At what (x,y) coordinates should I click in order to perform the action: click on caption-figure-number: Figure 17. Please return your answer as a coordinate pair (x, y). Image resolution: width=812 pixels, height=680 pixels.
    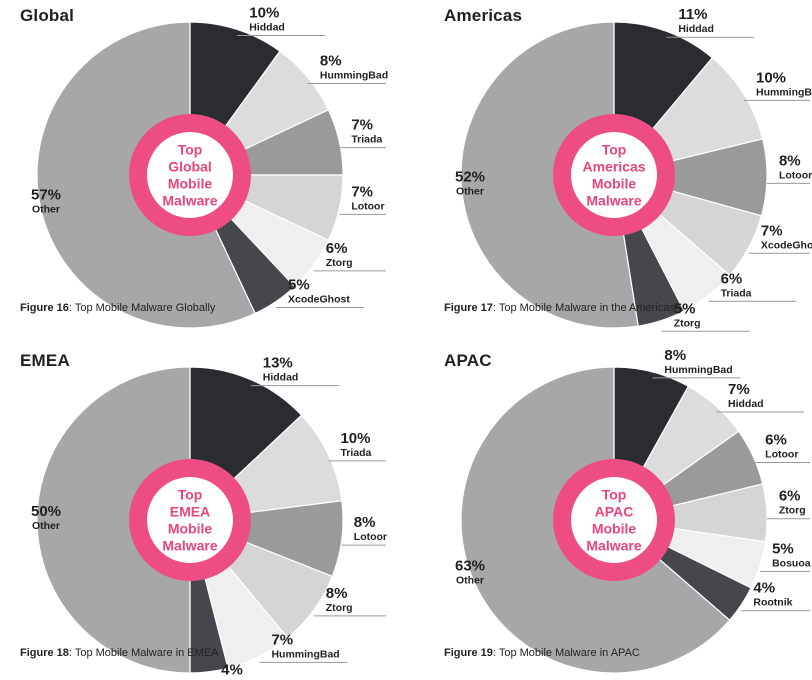
    Looking at the image, I should click on (468, 308).